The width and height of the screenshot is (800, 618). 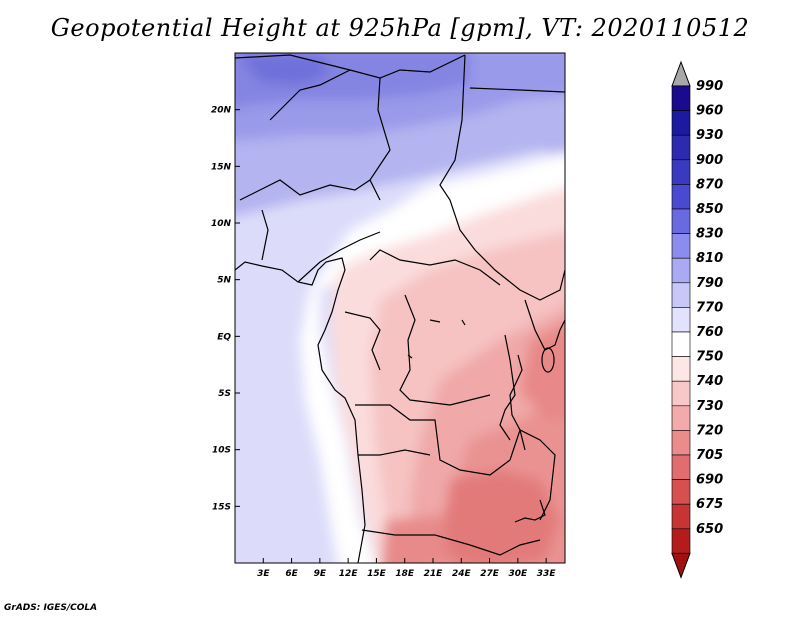 What do you see at coordinates (377, 574) in the screenshot?
I see `lon-tick-label: 15E` at bounding box center [377, 574].